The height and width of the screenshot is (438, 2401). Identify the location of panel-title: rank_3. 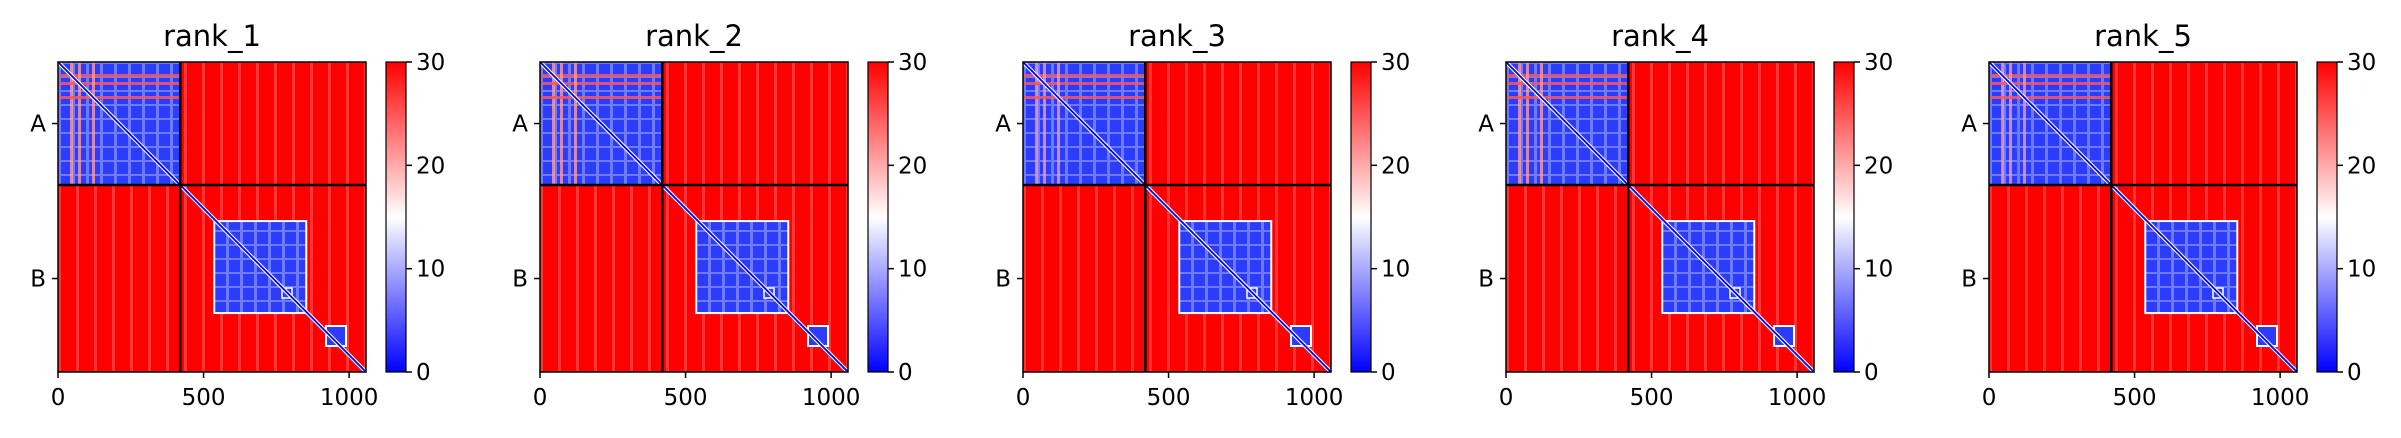
(1177, 36).